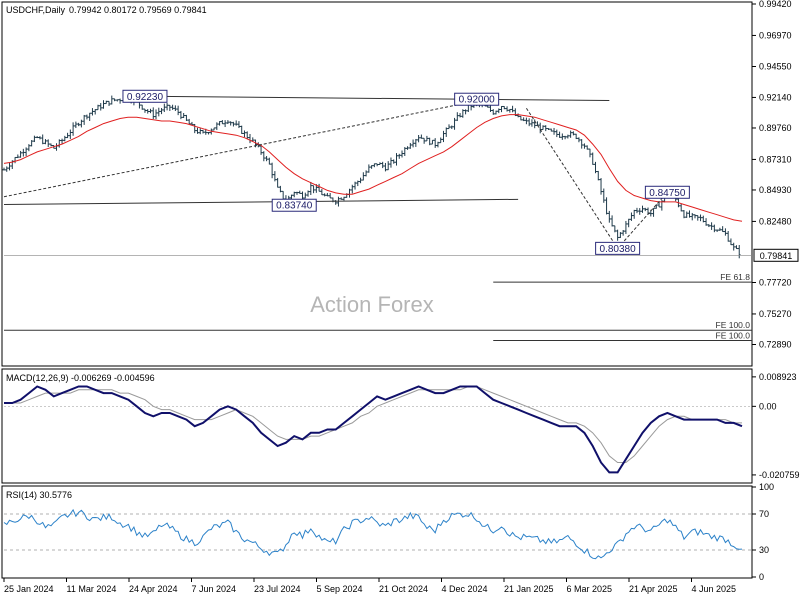 The width and height of the screenshot is (800, 600). Describe the element at coordinates (775, 128) in the screenshot. I see `price-tick-label: 0.89760` at that location.